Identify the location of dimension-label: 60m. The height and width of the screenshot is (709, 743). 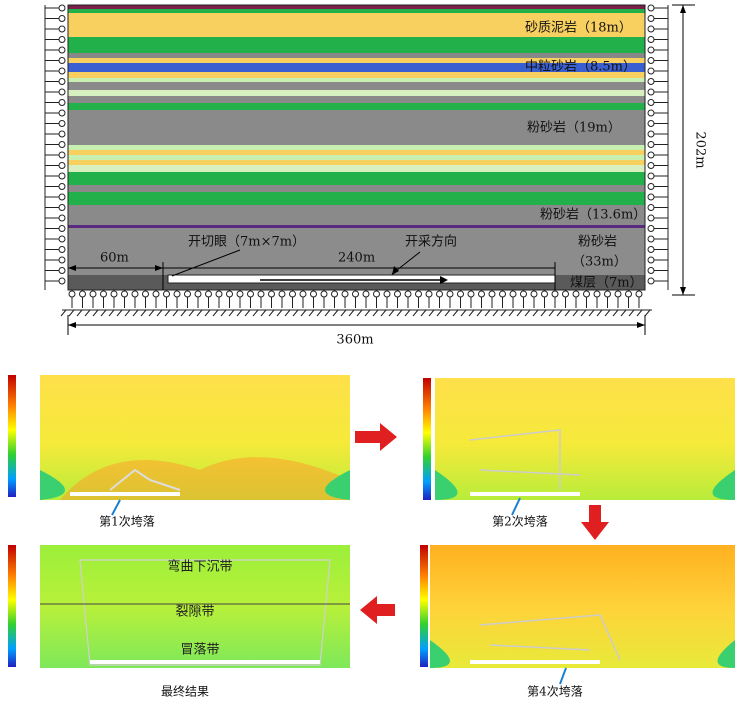
(114, 258).